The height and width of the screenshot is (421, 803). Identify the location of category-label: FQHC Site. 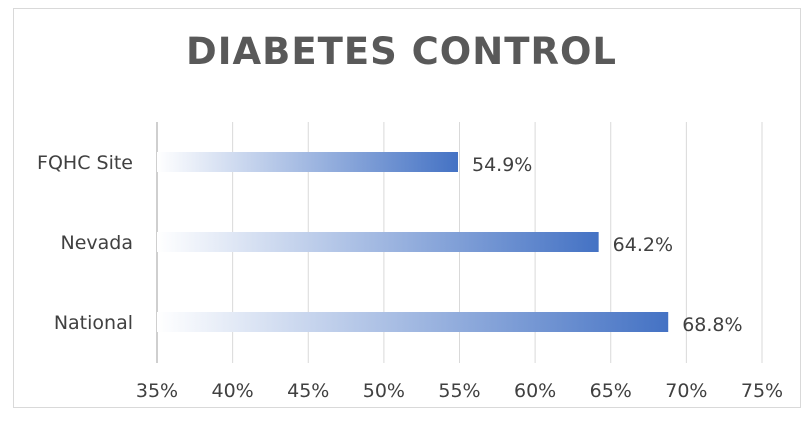
(85, 163).